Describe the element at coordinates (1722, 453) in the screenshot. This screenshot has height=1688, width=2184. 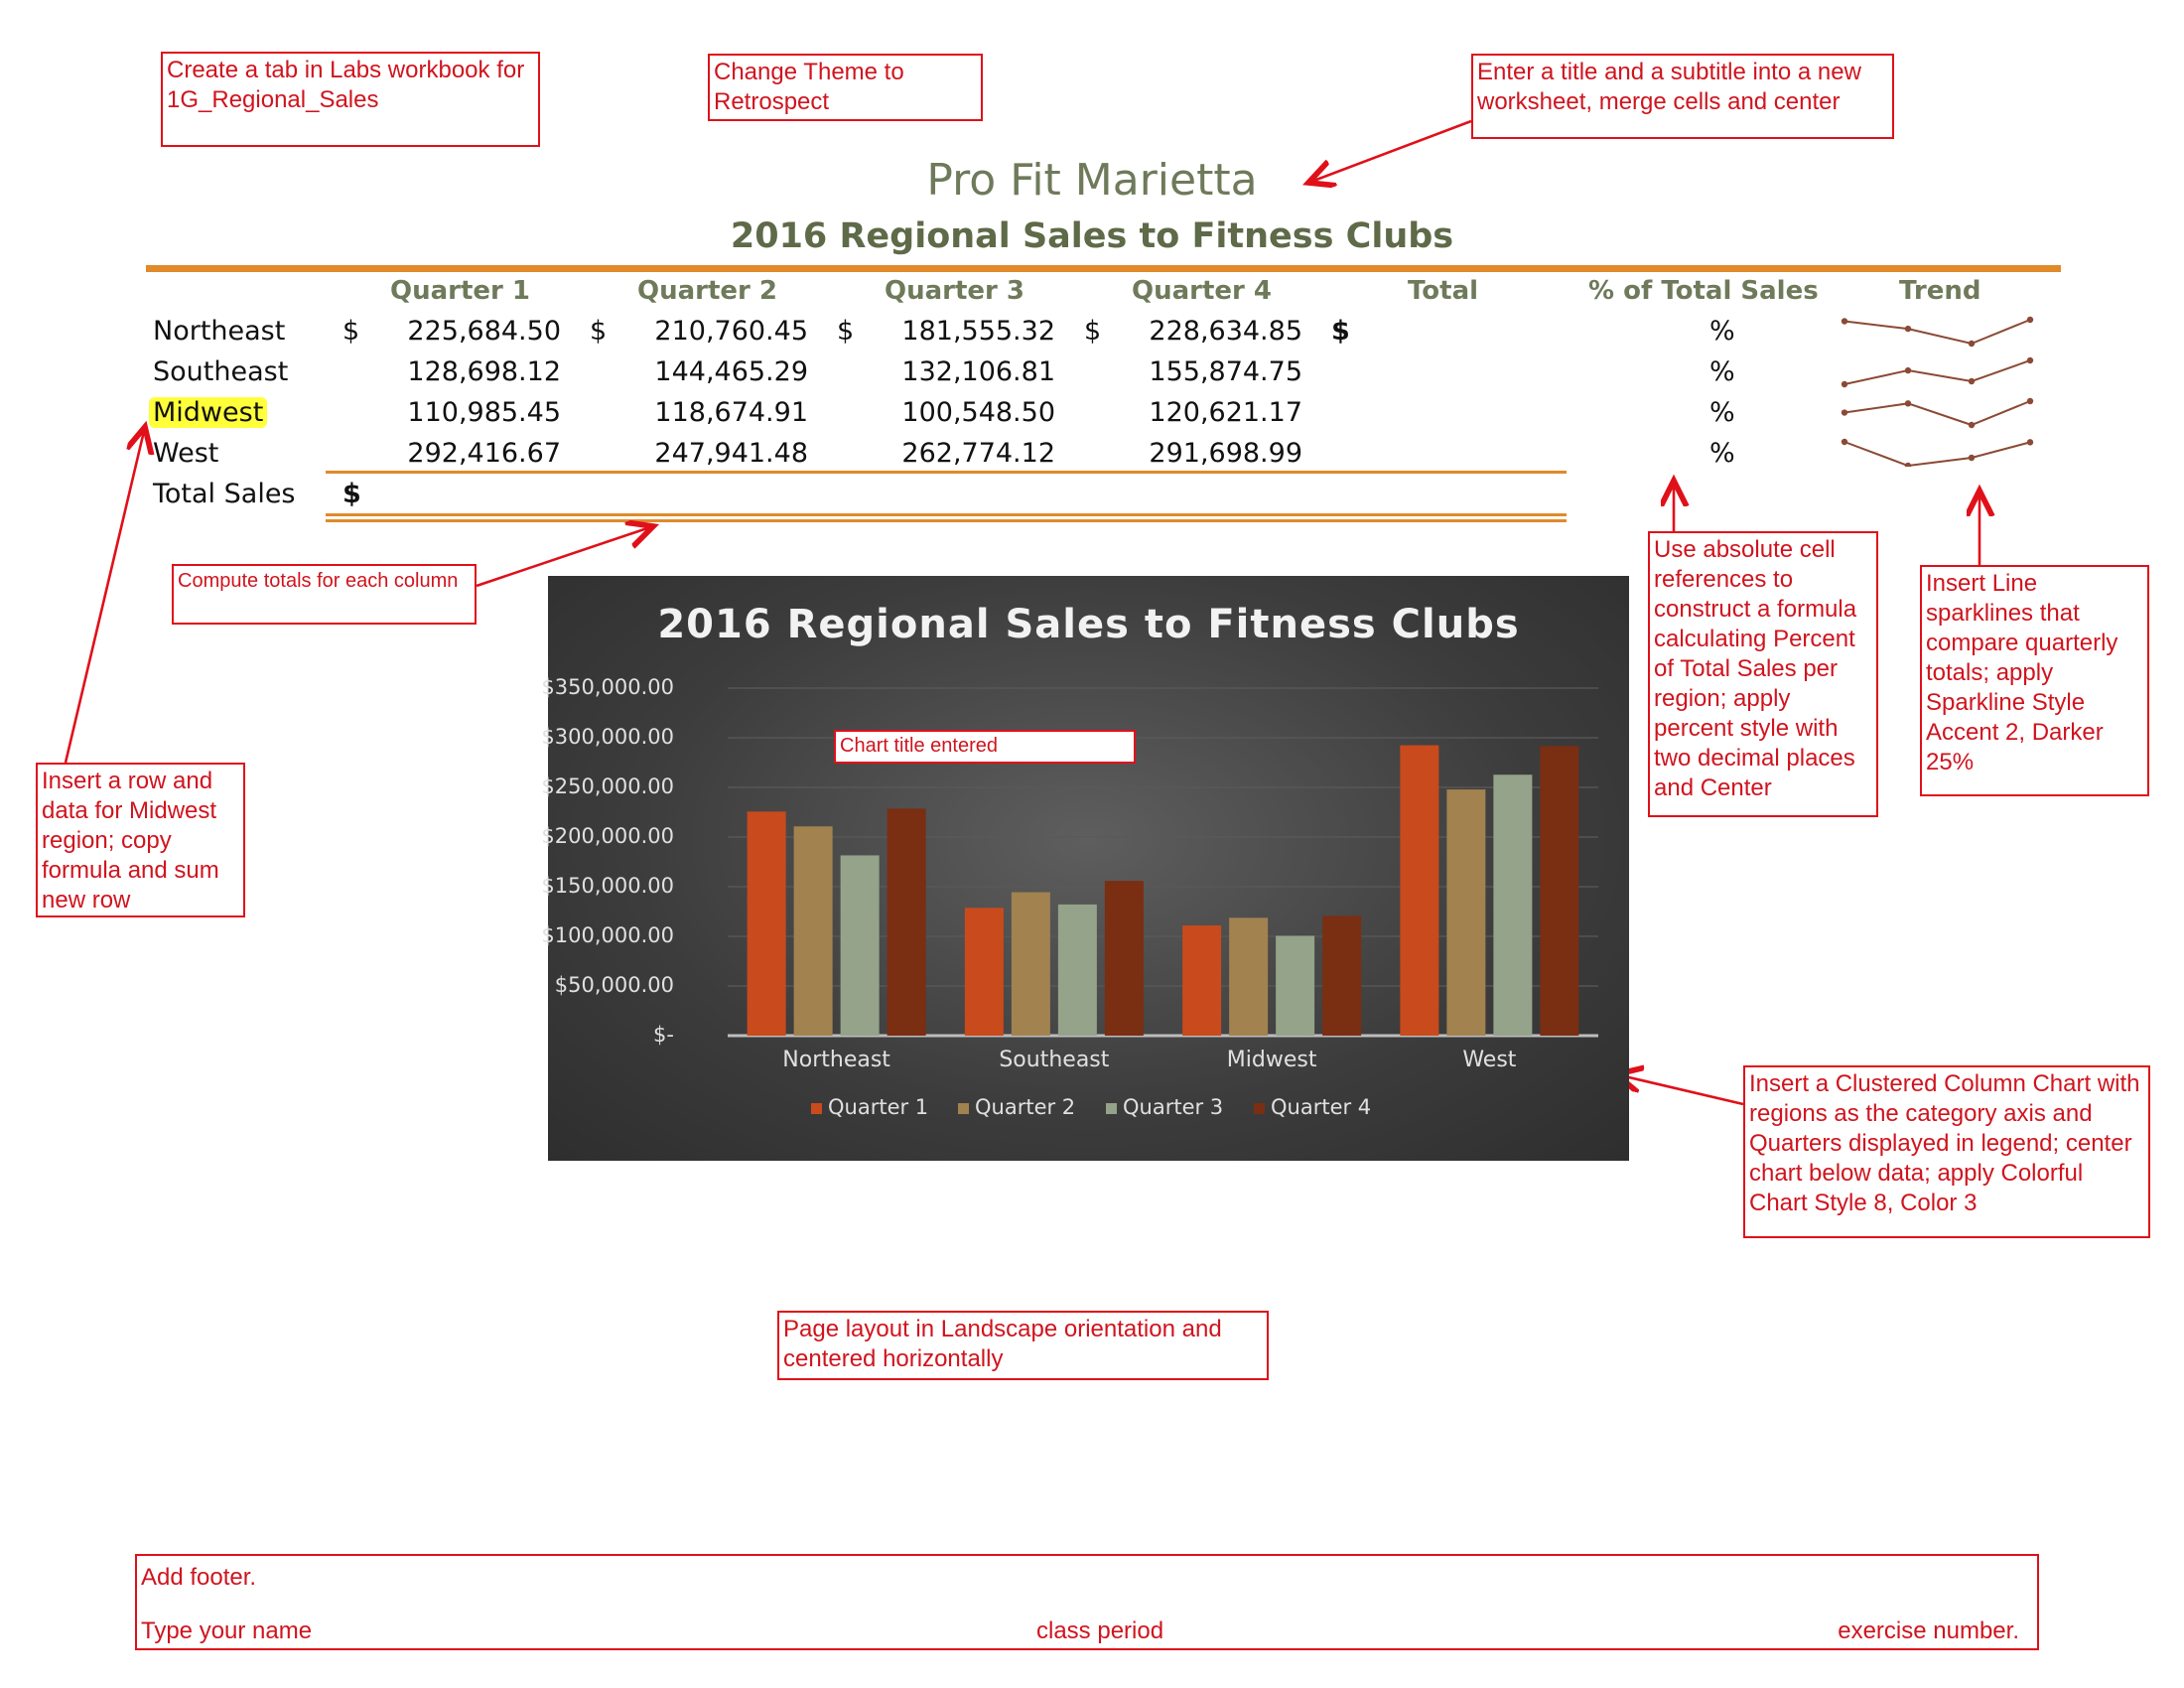
I see `percent-west: %` at that location.